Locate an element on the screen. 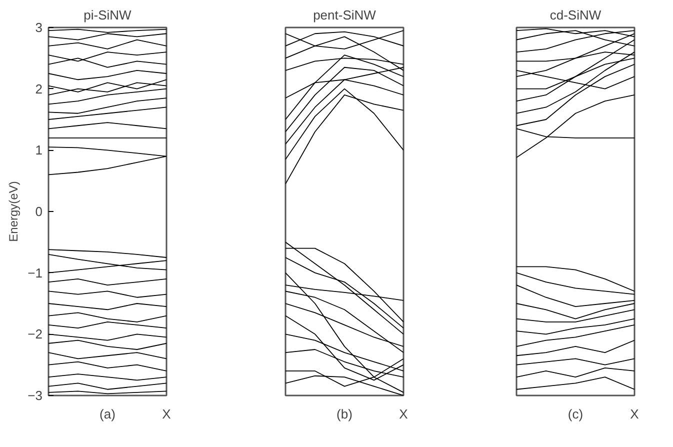  y-tick-label: 2 is located at coordinates (39, 88).